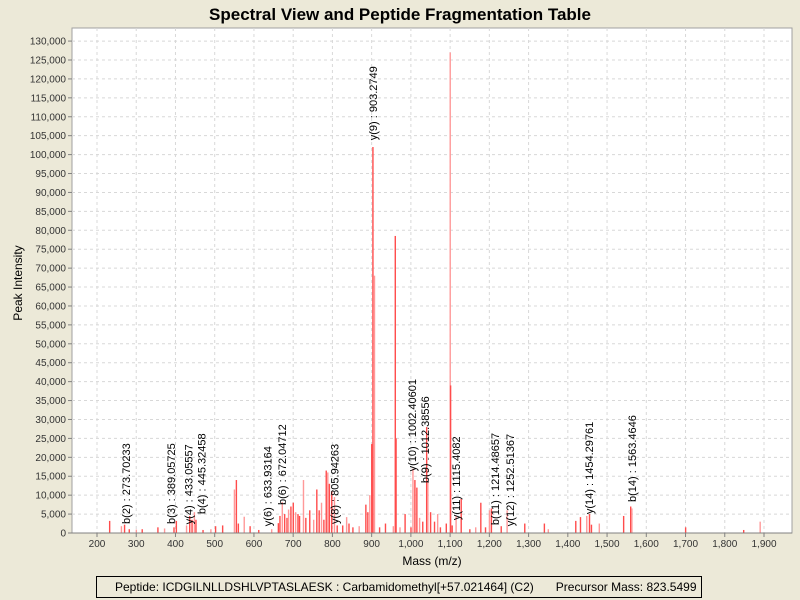  Describe the element at coordinates (50, 250) in the screenshot. I see `y-tick-label: 75,000` at that location.